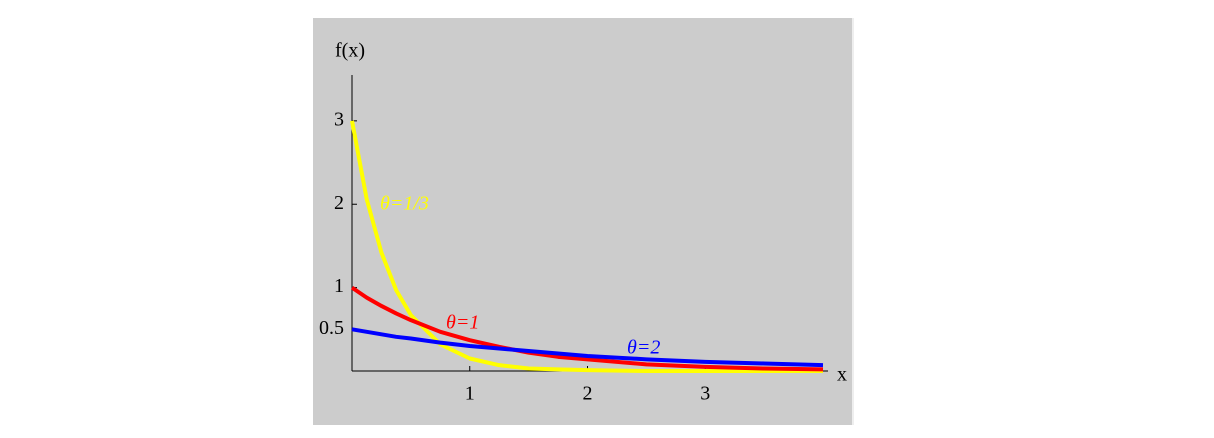 This screenshot has width=1214, height=438. I want to click on x-tick-label: 1, so click(470, 394).